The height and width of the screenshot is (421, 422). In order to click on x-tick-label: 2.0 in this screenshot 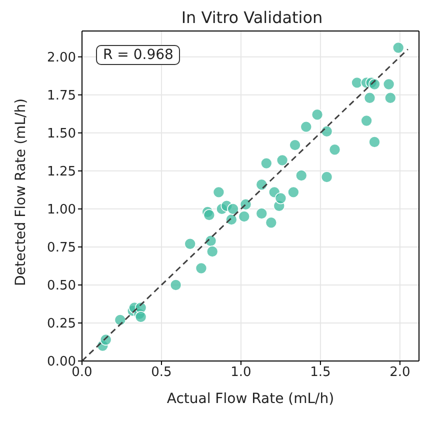, I will do `click(400, 372)`.